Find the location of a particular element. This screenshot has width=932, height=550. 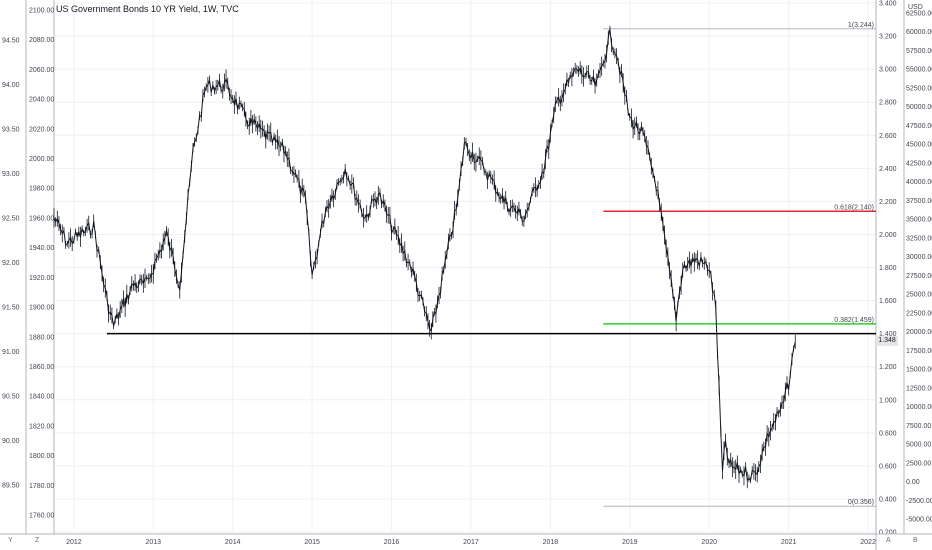

right-outer-tick-label: 12500.00 is located at coordinates (919, 388).